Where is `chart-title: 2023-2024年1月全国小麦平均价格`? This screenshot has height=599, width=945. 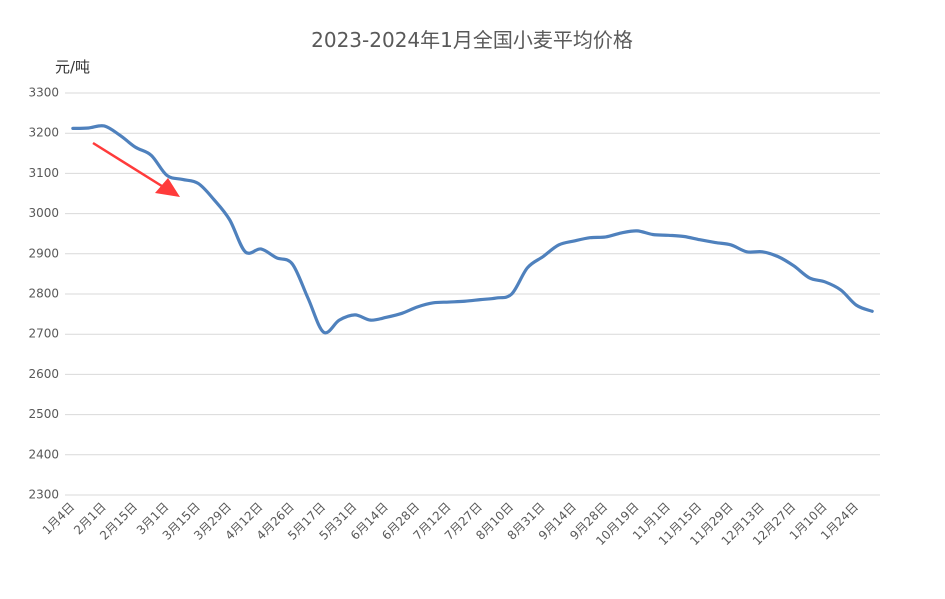 chart-title: 2023-2024年1月全国小麦平均价格 is located at coordinates (472, 40).